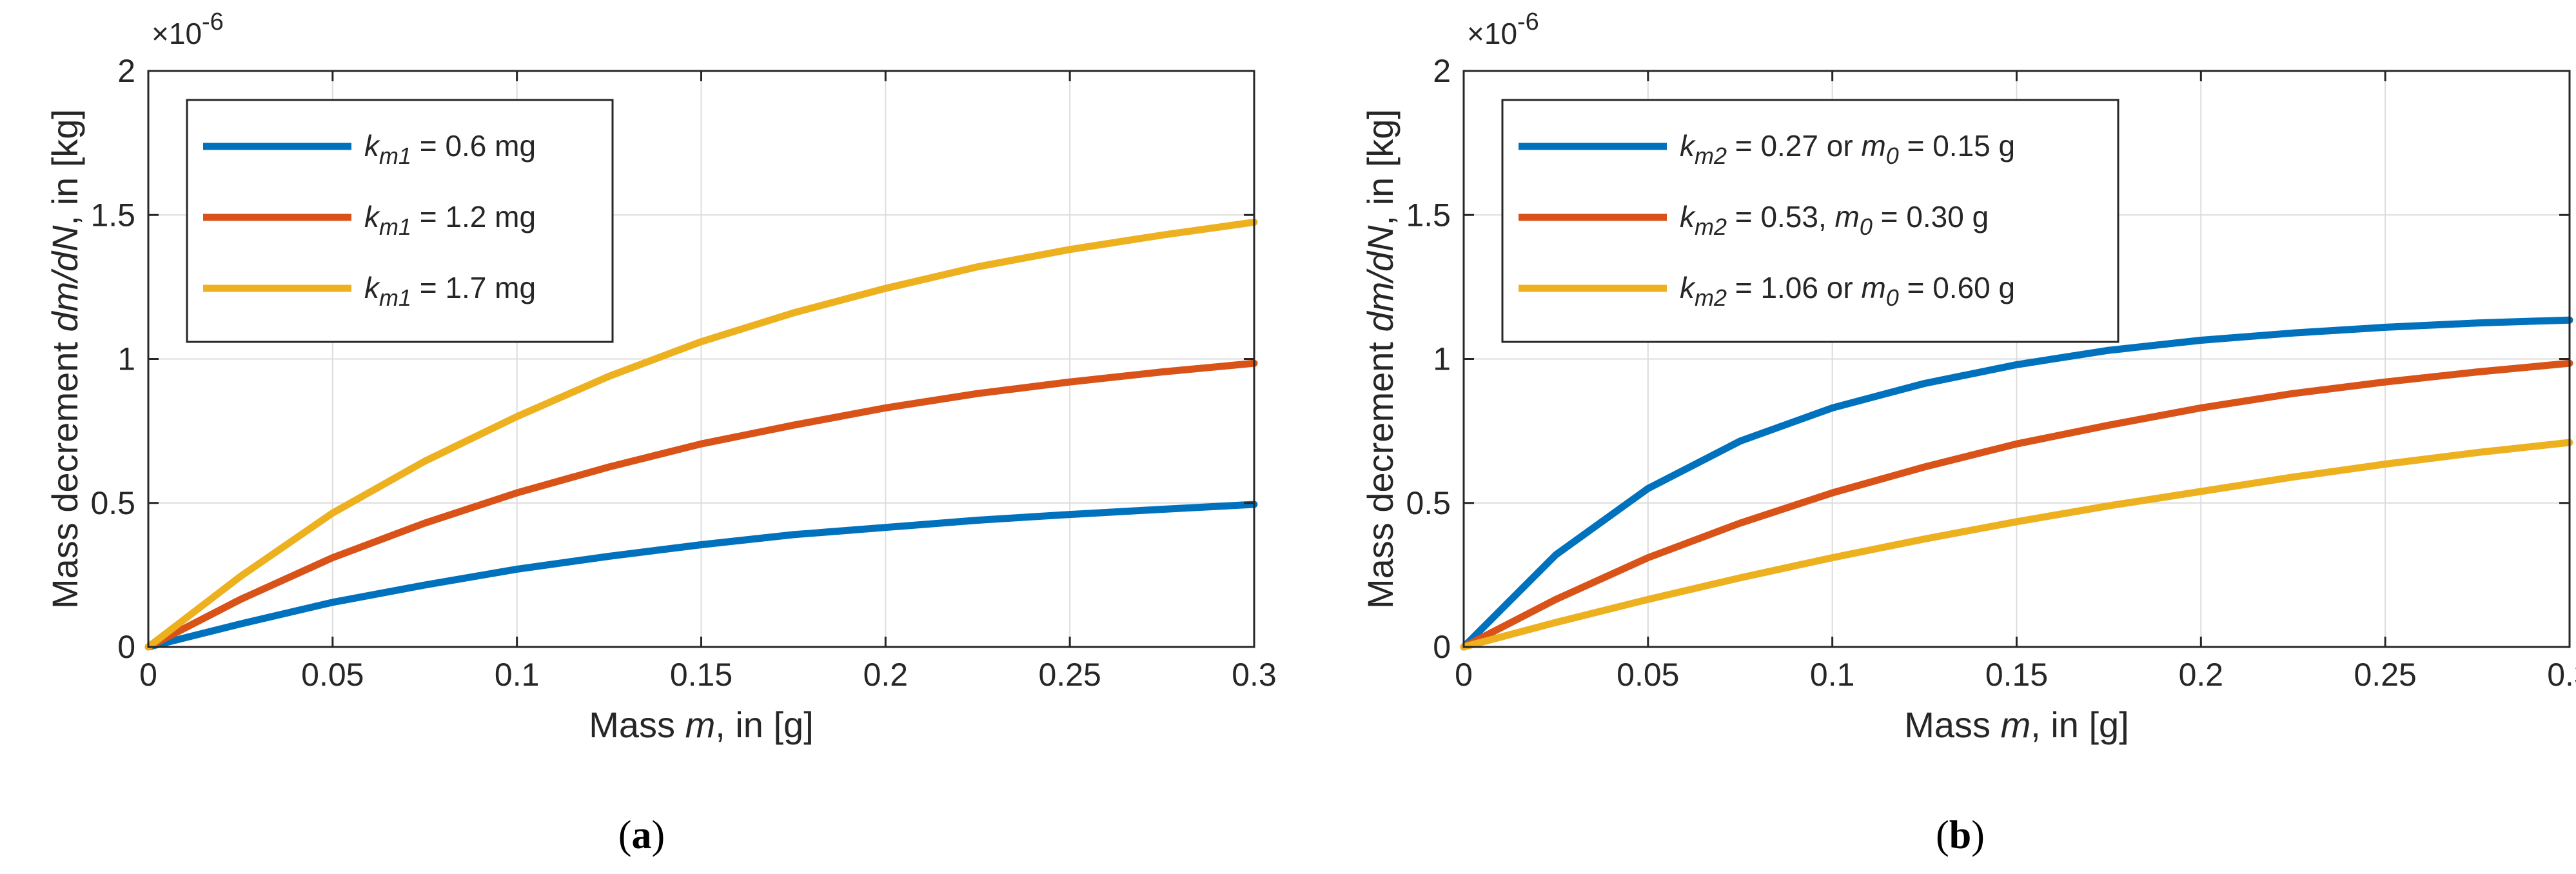 The image size is (2576, 874). Describe the element at coordinates (450, 149) in the screenshot. I see `legend-label-1: km1 = 0.6 mg` at that location.